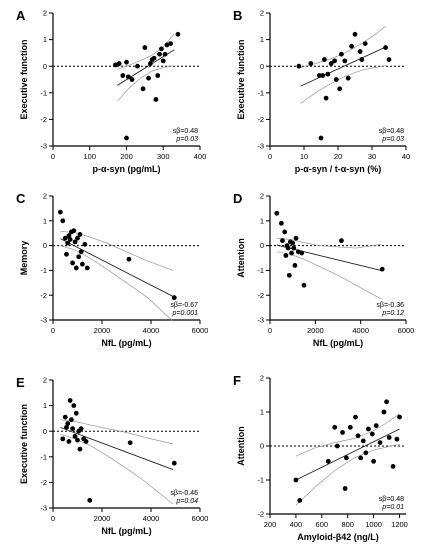 The image size is (438, 550). Describe the element at coordinates (347, 524) in the screenshot. I see `x-tick-label: 800` at that location.